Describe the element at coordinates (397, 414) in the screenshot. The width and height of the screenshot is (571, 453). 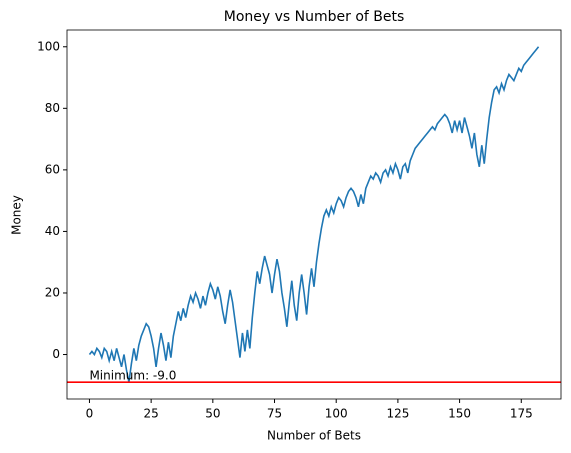
I see `x-tick-label: 125` at that location.